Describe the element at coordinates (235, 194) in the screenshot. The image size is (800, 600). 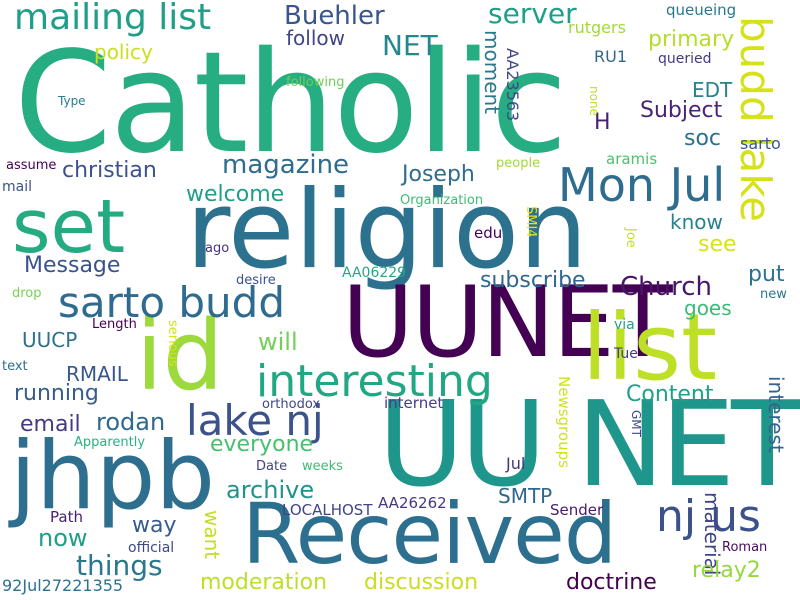
I see `word-welcome: welcome` at that location.